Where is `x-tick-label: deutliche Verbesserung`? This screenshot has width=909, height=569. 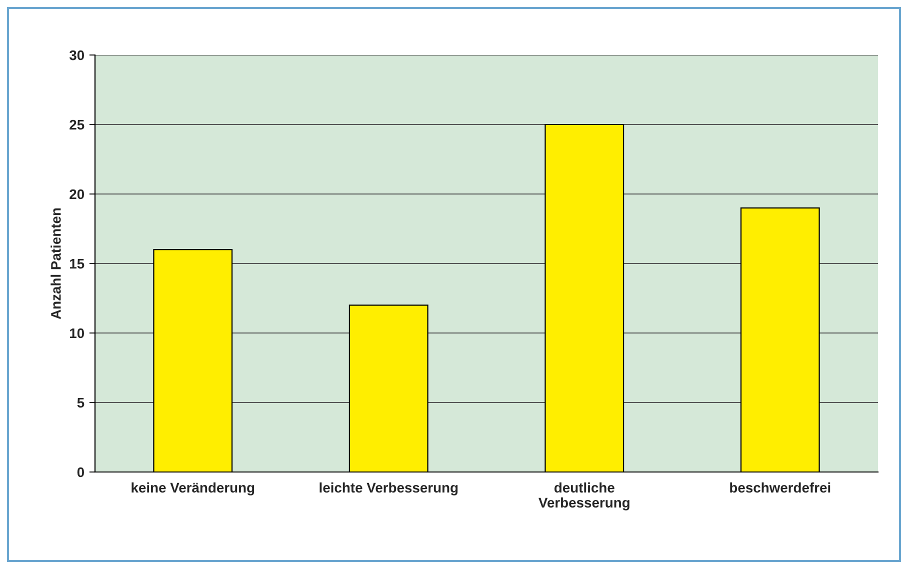
x-tick-label: deutliche Verbesserung is located at coordinates (584, 496).